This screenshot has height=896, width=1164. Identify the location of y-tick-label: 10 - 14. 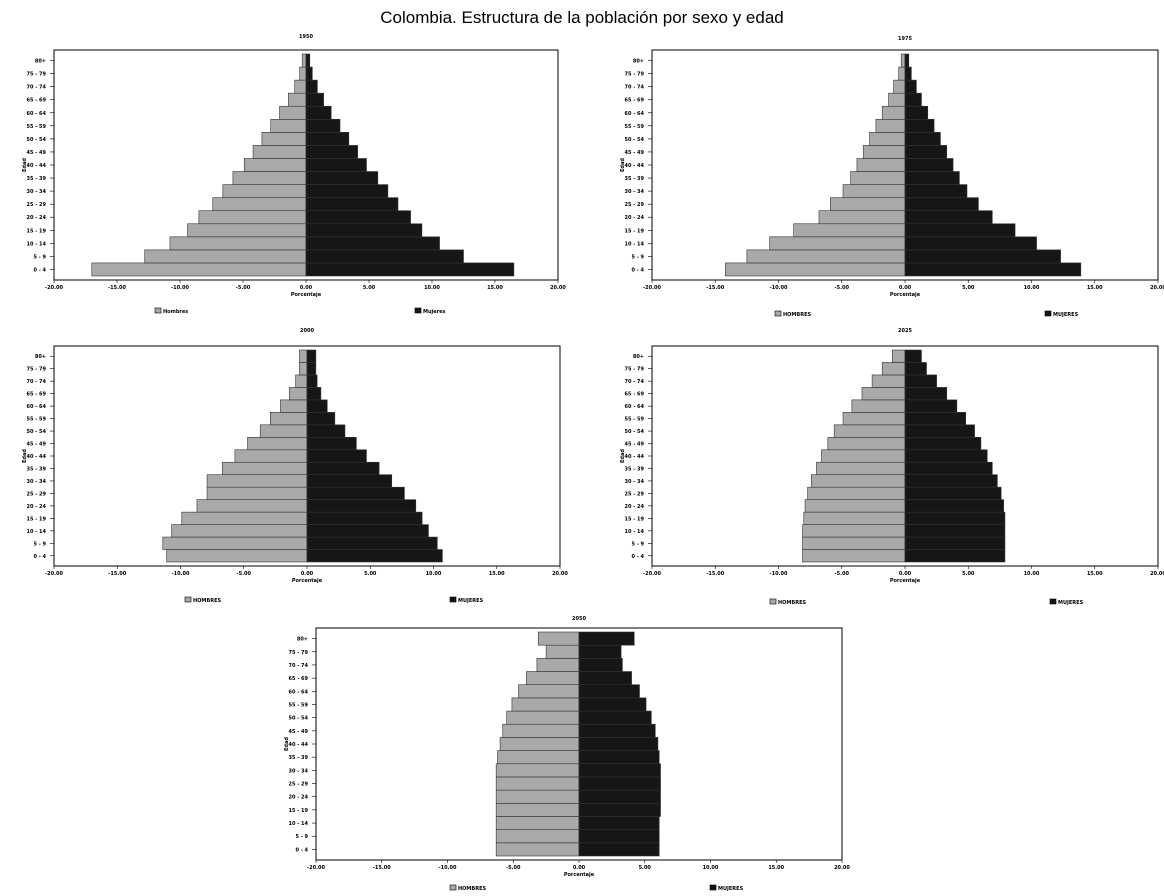
(37, 532).